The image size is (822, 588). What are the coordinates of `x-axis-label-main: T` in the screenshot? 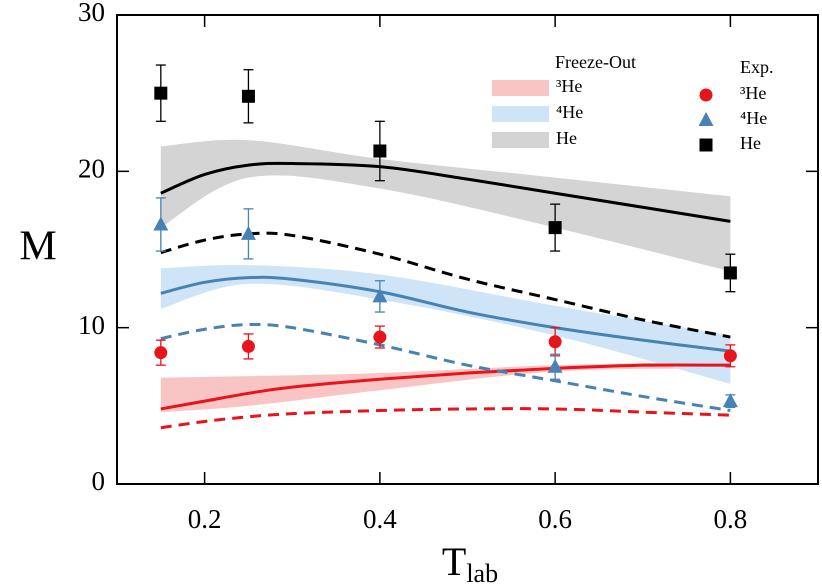 It's located at (454, 561).